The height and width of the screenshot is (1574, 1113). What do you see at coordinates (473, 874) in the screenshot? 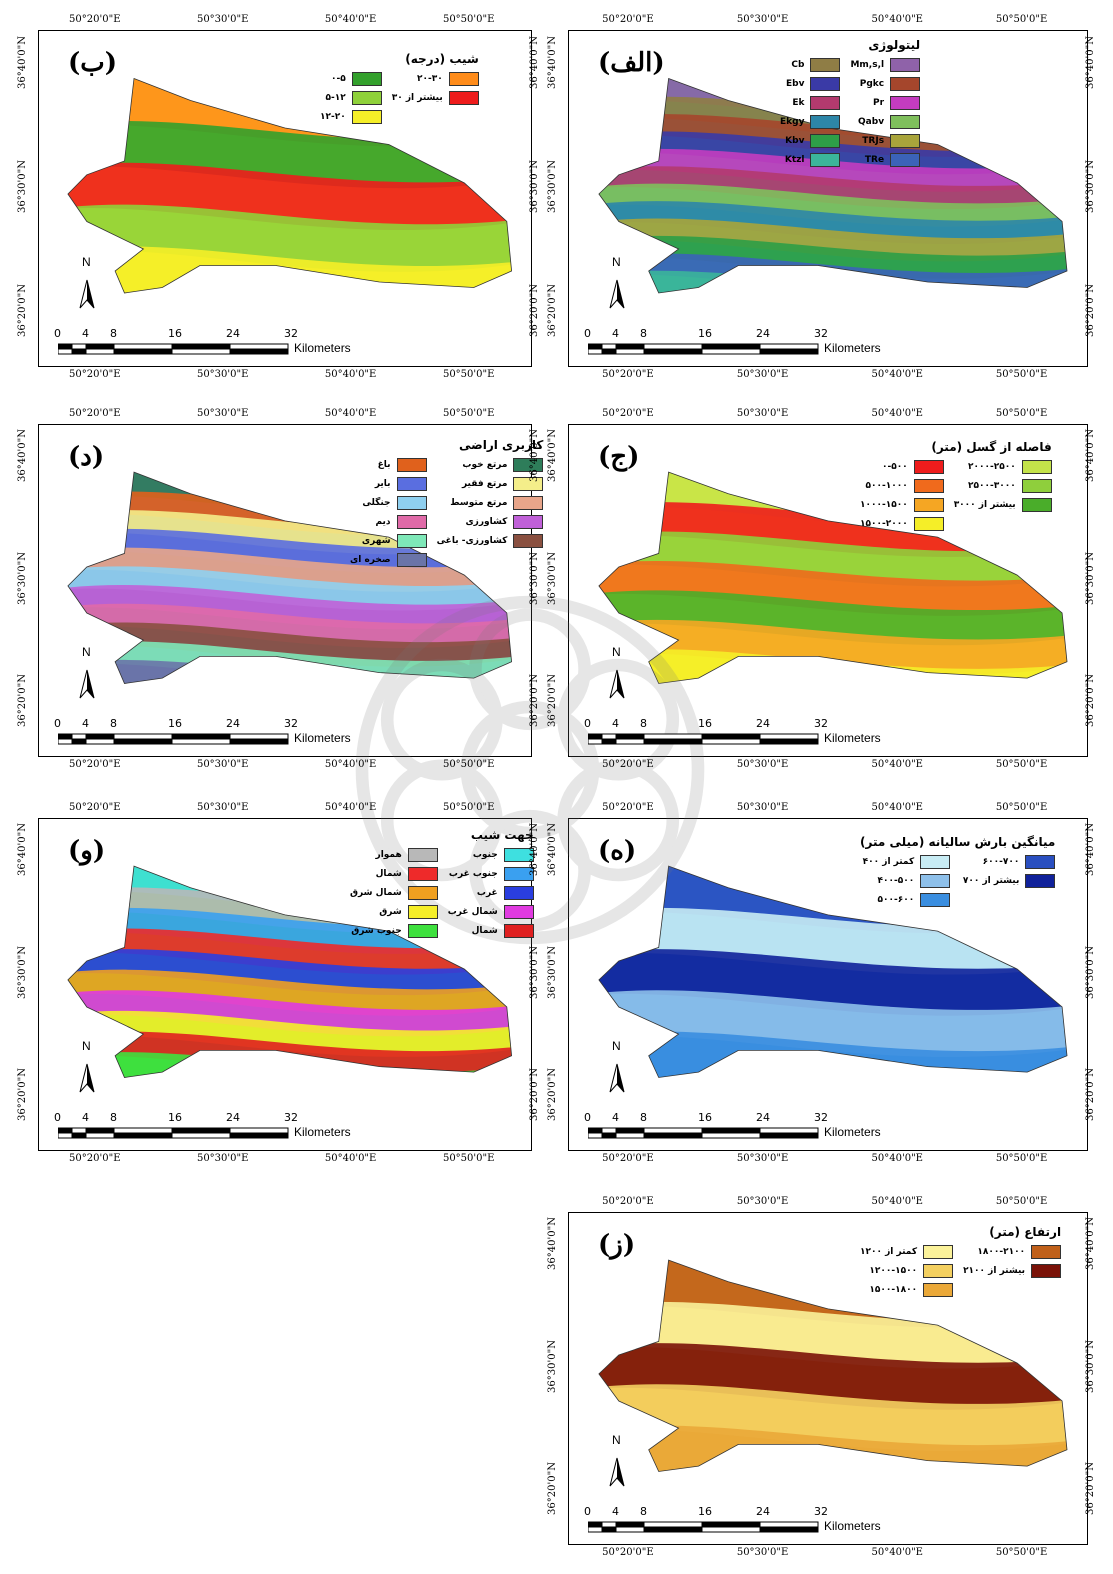
I see `legend-label: جنوب غرب` at bounding box center [473, 874].